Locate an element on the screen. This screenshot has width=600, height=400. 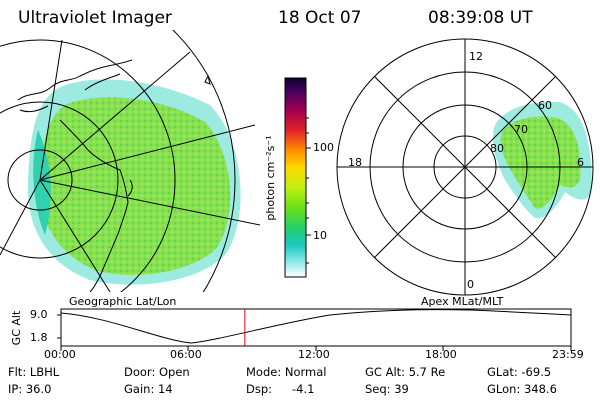
geo-map-caption: Geographic Lat/Lon is located at coordinates (123, 301).